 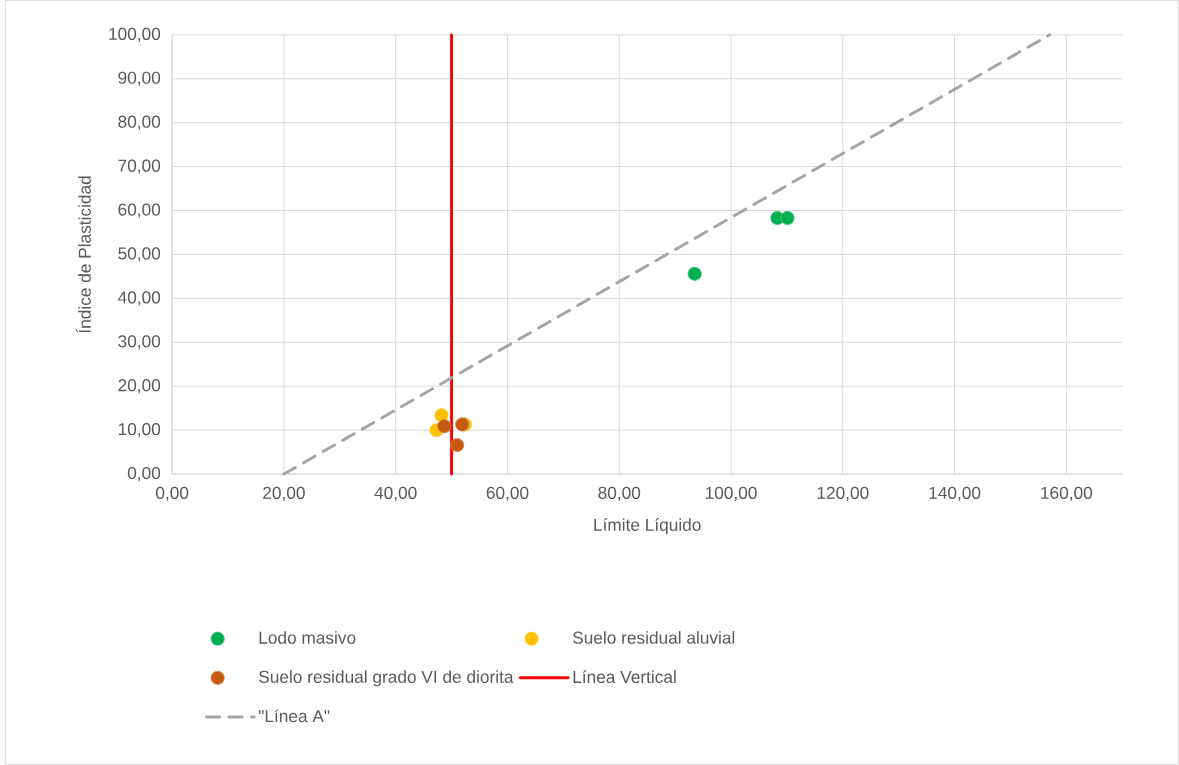 What do you see at coordinates (139, 386) in the screenshot?
I see `y-tick-label: 20,00` at bounding box center [139, 386].